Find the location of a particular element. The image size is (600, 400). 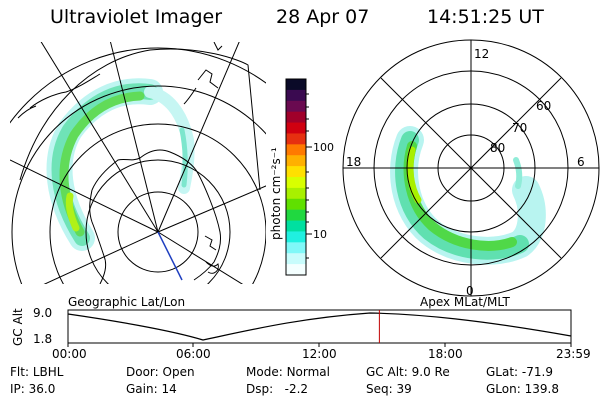

timeline-xtick: 23:59 is located at coordinates (573, 354).